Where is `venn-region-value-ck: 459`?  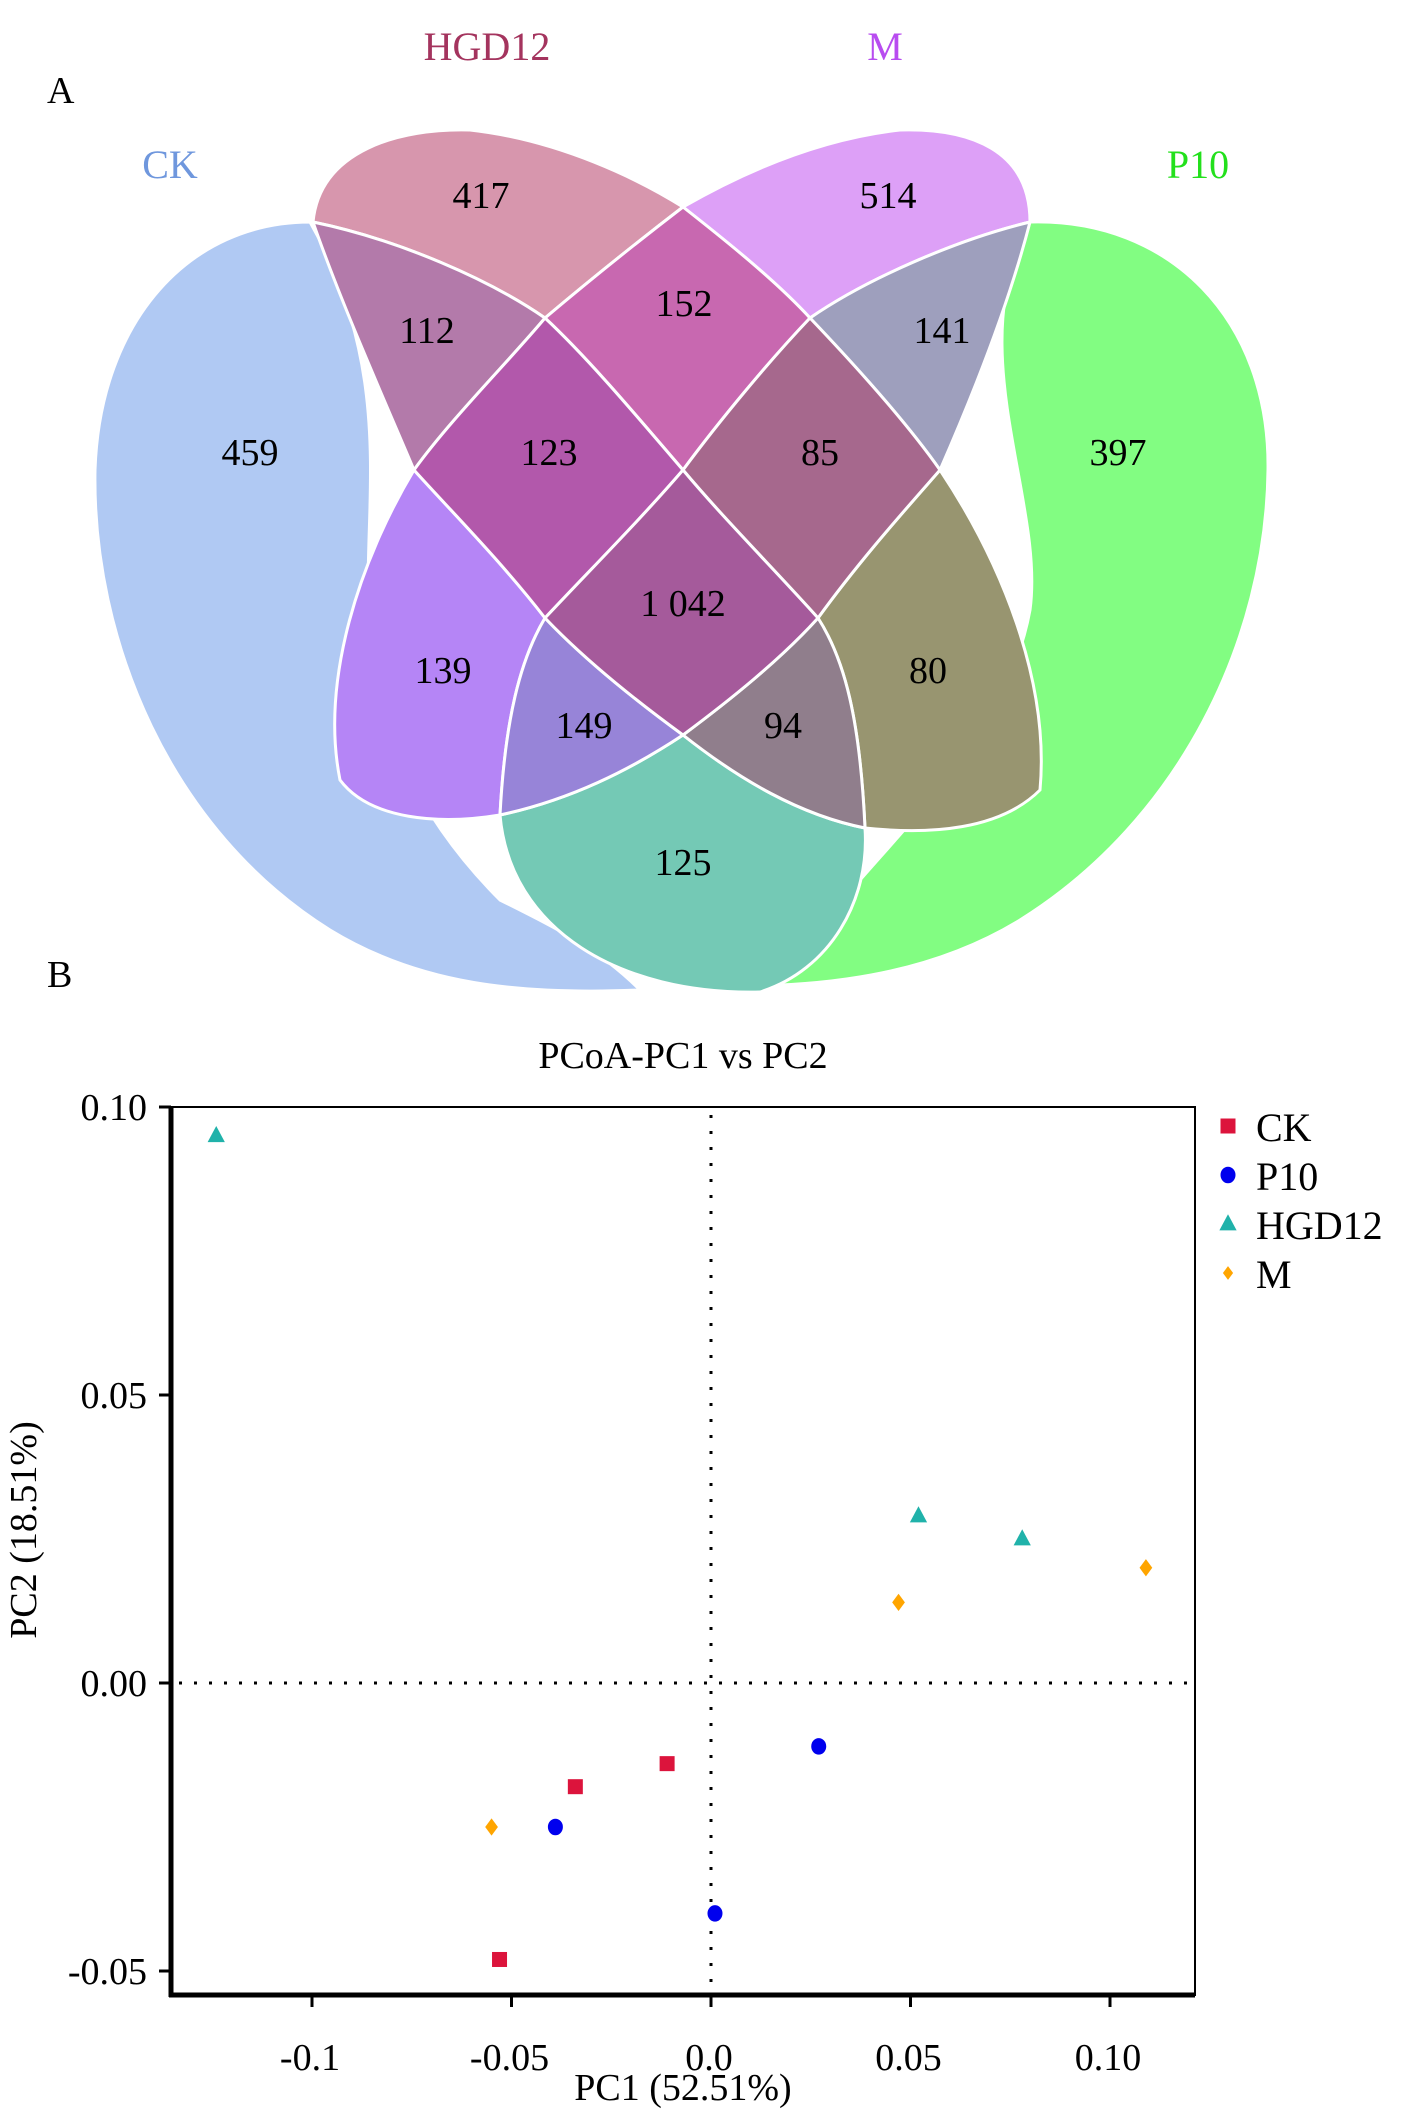 venn-region-value-ck: 459 is located at coordinates (250, 453).